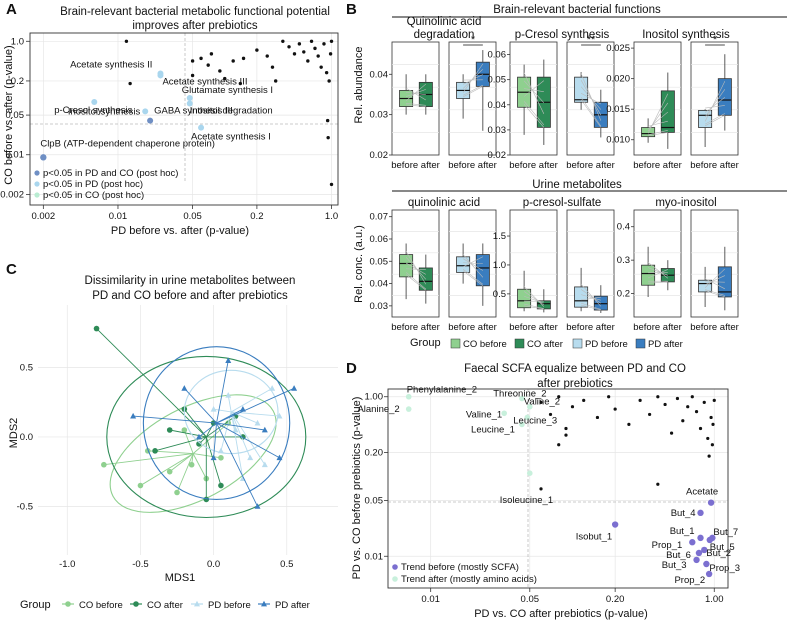 This screenshot has height=623, width=798. Describe the element at coordinates (118, 216) in the screenshot. I see `panel-a-x-tick-label: 0.01` at that location.